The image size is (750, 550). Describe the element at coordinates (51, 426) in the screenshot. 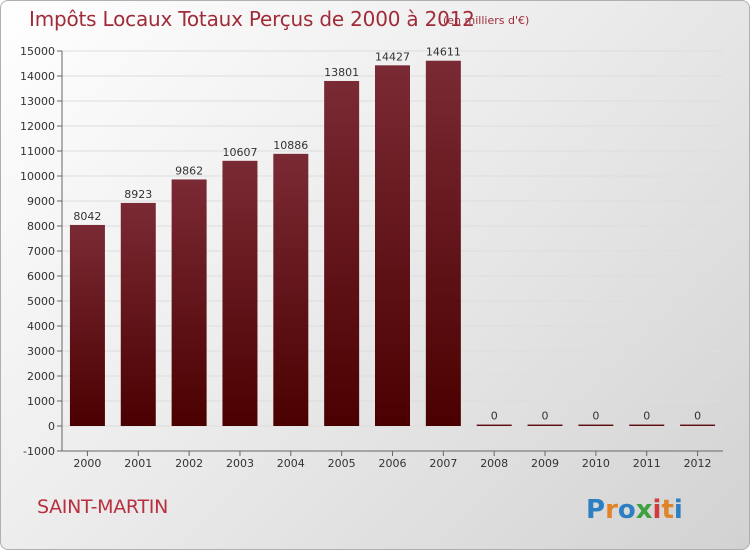

I see `y-tick-label: 0` at that location.